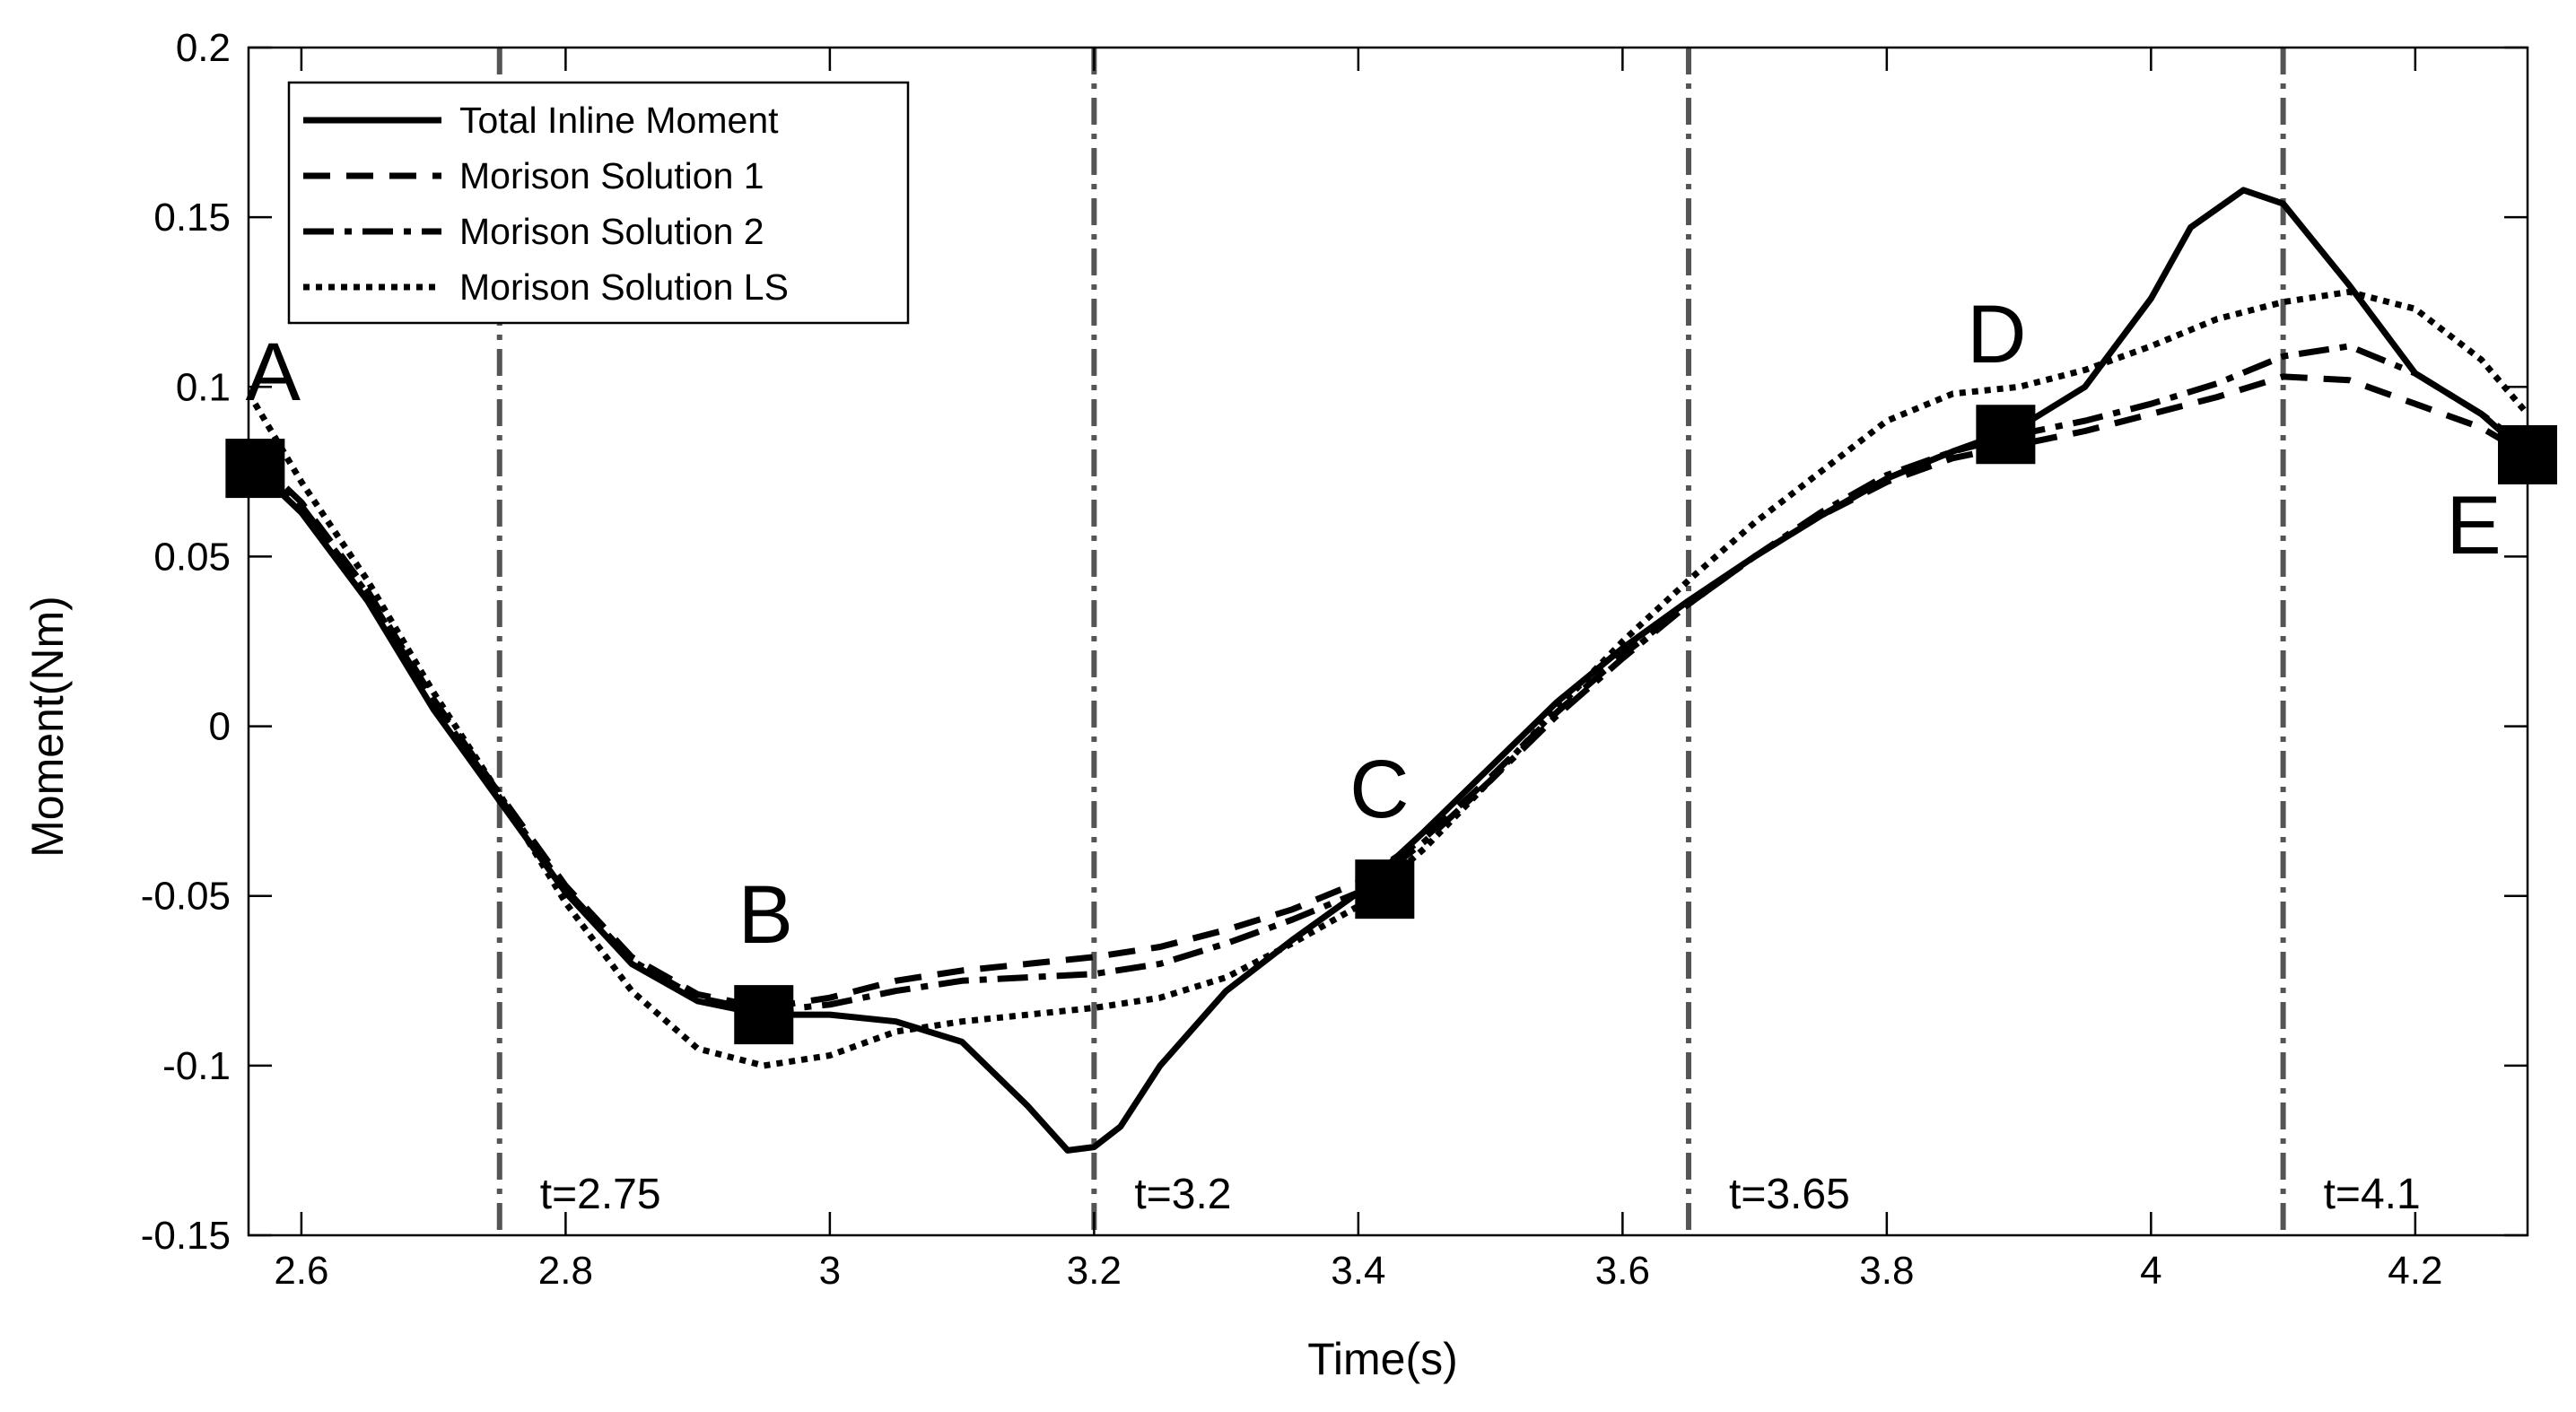 Image resolution: width=2576 pixels, height=1412 pixels. What do you see at coordinates (611, 176) in the screenshot?
I see `legend-label-2: Morison Solution 1` at bounding box center [611, 176].